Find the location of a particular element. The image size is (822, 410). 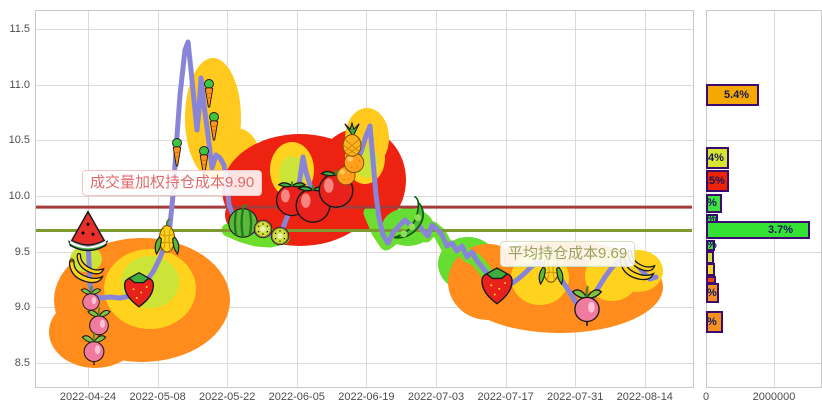

volume-bar-label: 3.7% is located at coordinates (781, 229).